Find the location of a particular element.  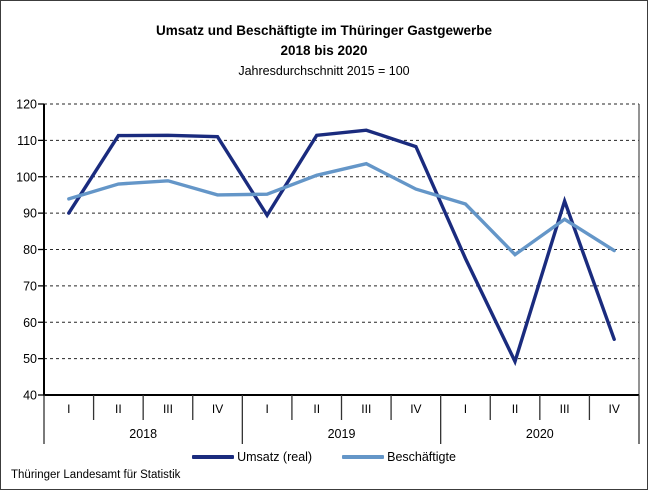

legend-label-umsatz: Umsatz (real) is located at coordinates (275, 457).